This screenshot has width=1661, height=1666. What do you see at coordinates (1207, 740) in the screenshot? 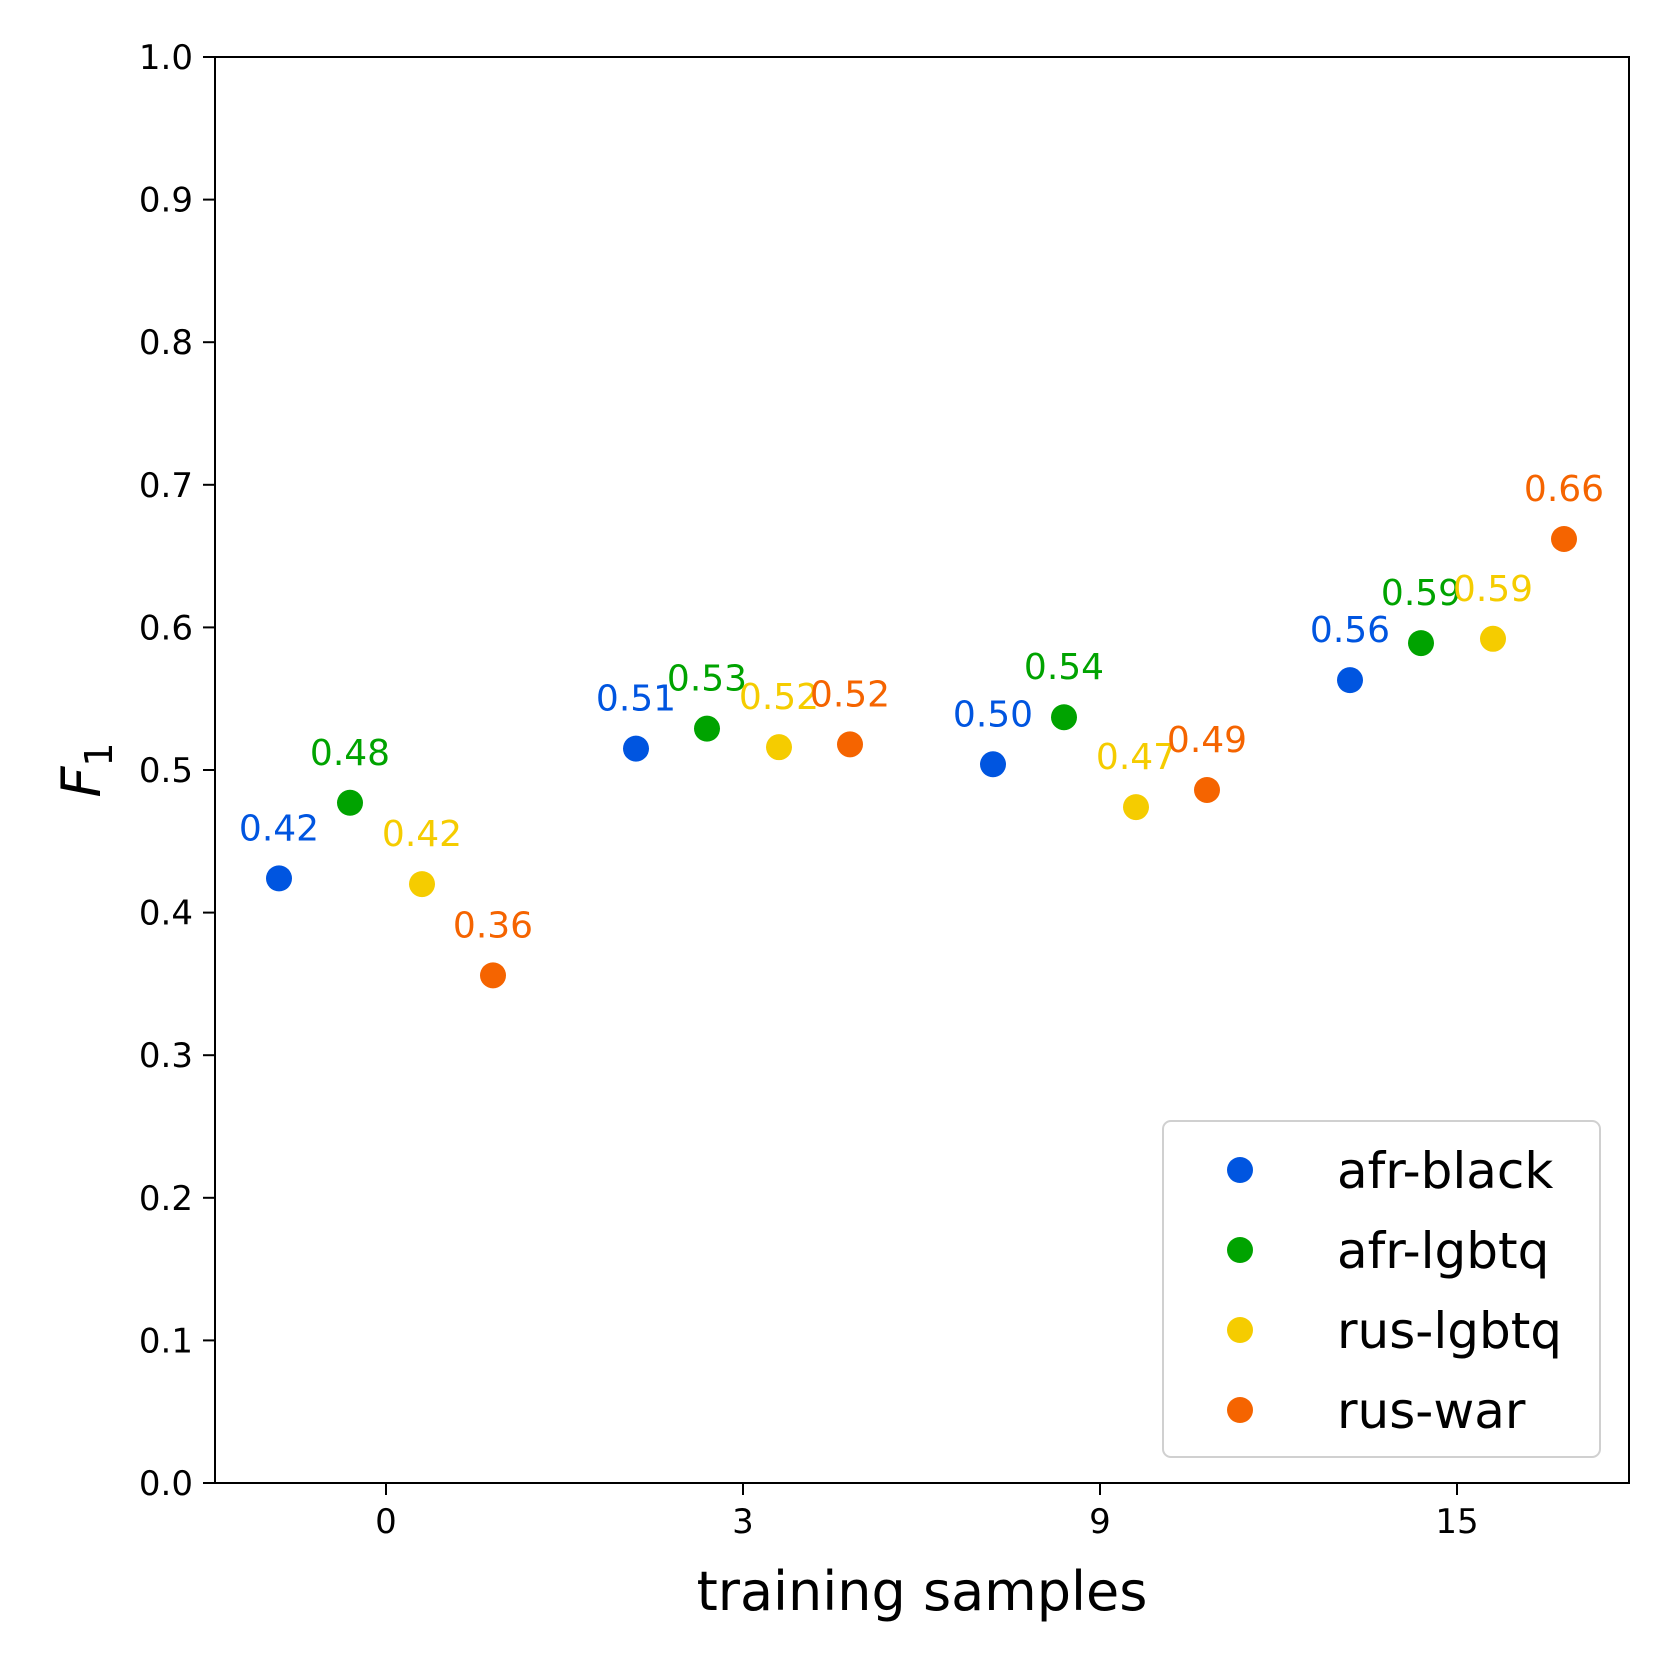
I see `data-label-rus-war: 0.49` at bounding box center [1207, 740].